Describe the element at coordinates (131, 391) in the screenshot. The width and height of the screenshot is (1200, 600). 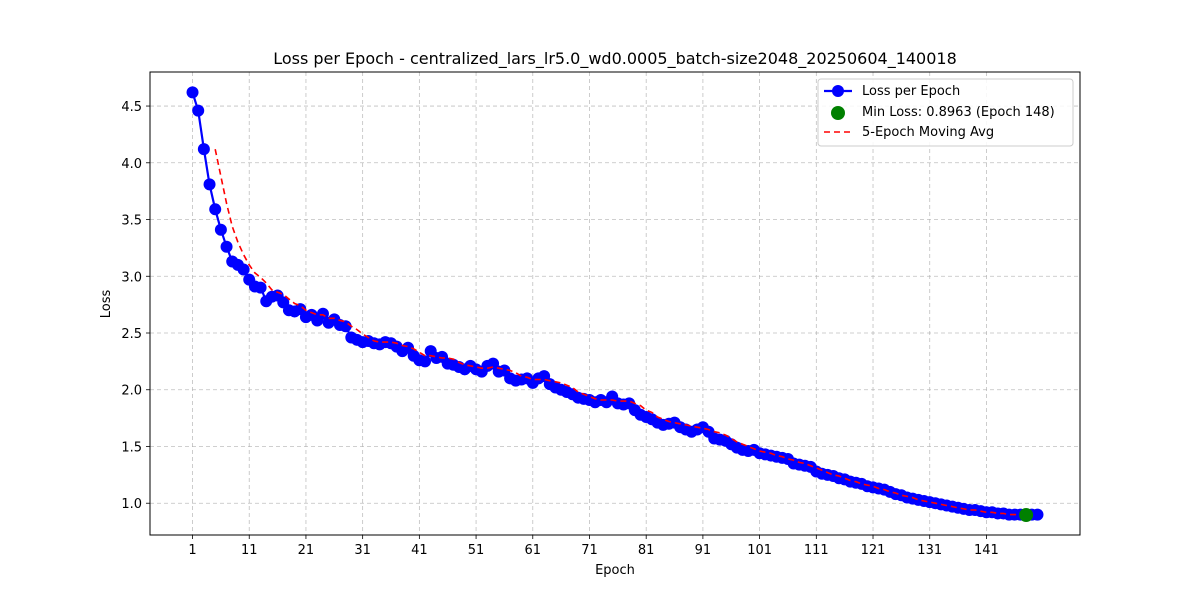
I see `y-tick-label: 2.0` at that location.